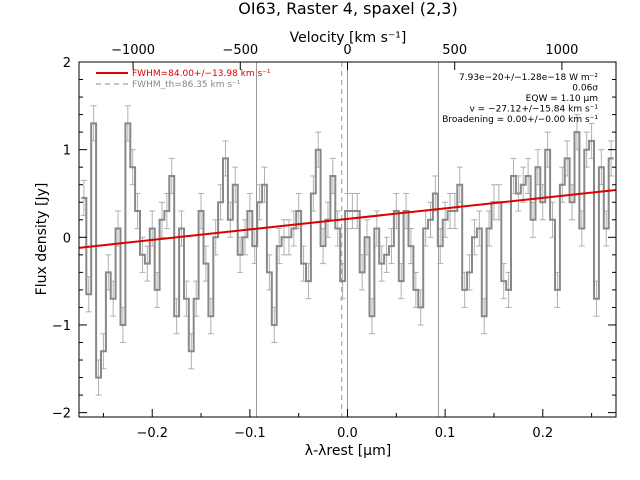 This screenshot has height=480, width=640. What do you see at coordinates (347, 50) in the screenshot?
I see `top-tick-label: 0` at bounding box center [347, 50].